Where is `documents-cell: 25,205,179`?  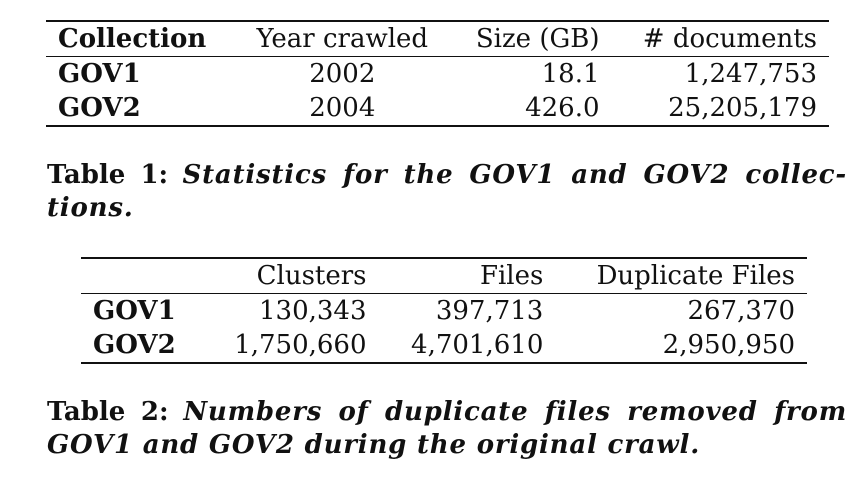
documents-cell: 25,205,179 is located at coordinates (720, 109).